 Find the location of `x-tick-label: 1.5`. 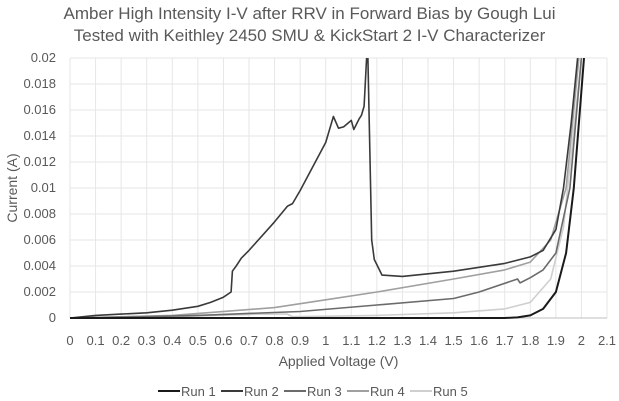

x-tick-label: 1.5 is located at coordinates (454, 340).